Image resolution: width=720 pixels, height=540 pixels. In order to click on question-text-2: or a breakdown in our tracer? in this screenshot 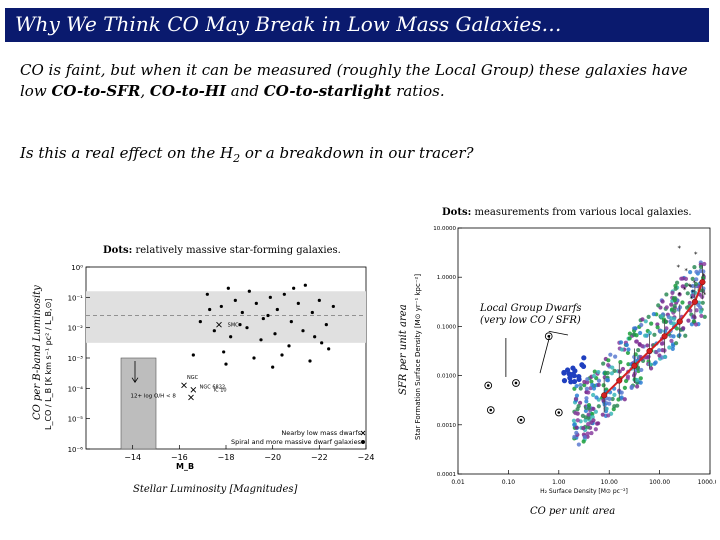, I will do `click(357, 153)`.